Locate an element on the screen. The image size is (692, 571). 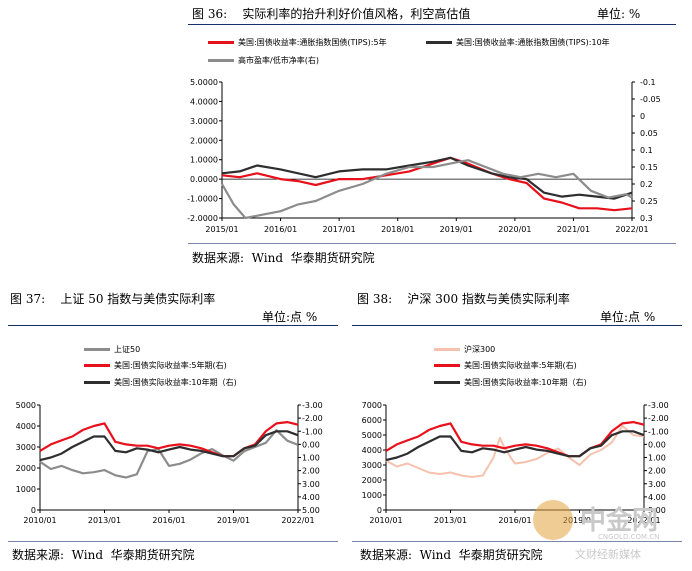
legend-label: 高市盈率/低市净率(右) is located at coordinates (278, 60).